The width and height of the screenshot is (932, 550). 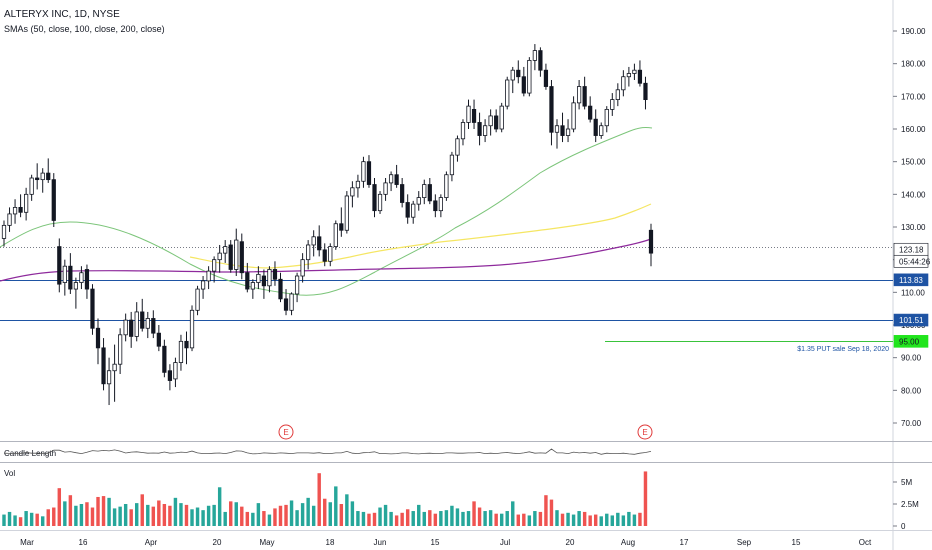 What do you see at coordinates (286, 432) in the screenshot?
I see `earnings-marker-may: E` at bounding box center [286, 432].